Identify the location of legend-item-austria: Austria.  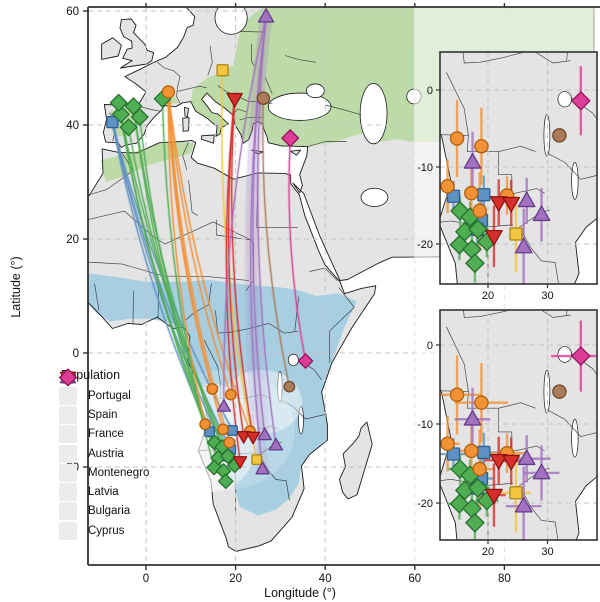
(104, 417).